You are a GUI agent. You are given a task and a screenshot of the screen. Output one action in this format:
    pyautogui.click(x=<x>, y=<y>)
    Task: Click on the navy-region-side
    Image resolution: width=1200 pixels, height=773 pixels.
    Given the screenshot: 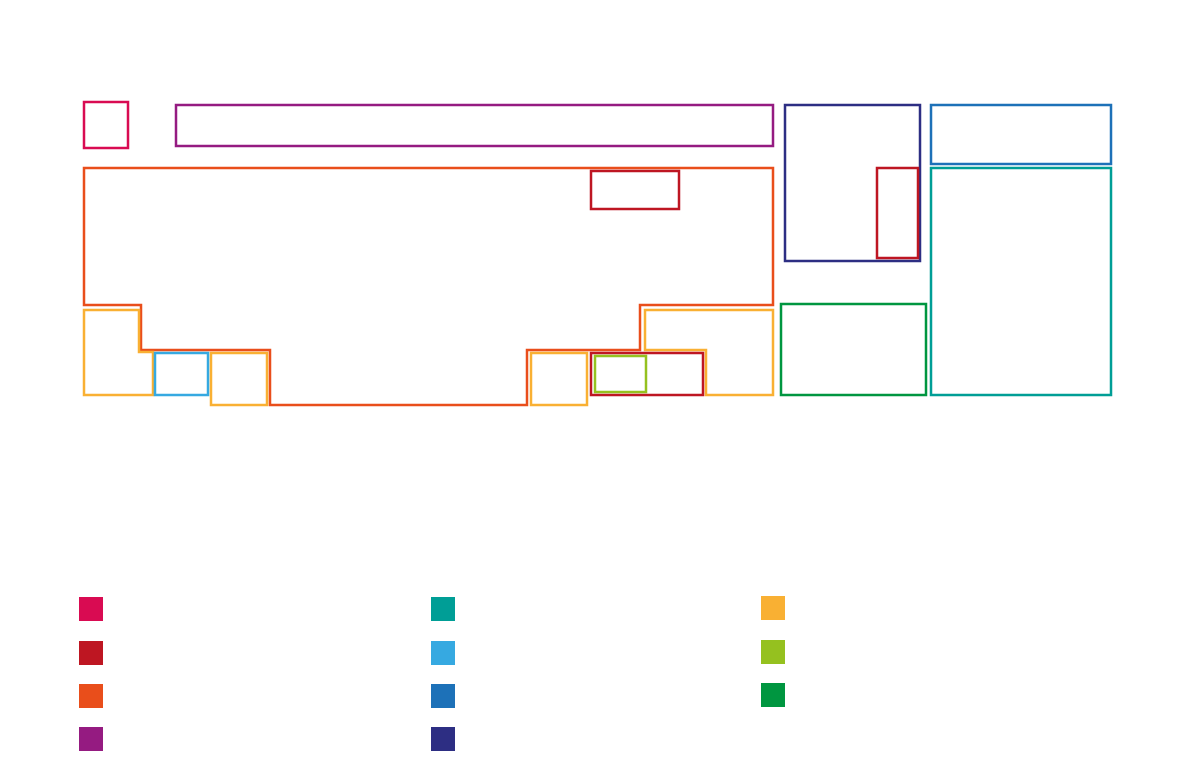 What is the action you would take?
    pyautogui.click(x=852, y=183)
    